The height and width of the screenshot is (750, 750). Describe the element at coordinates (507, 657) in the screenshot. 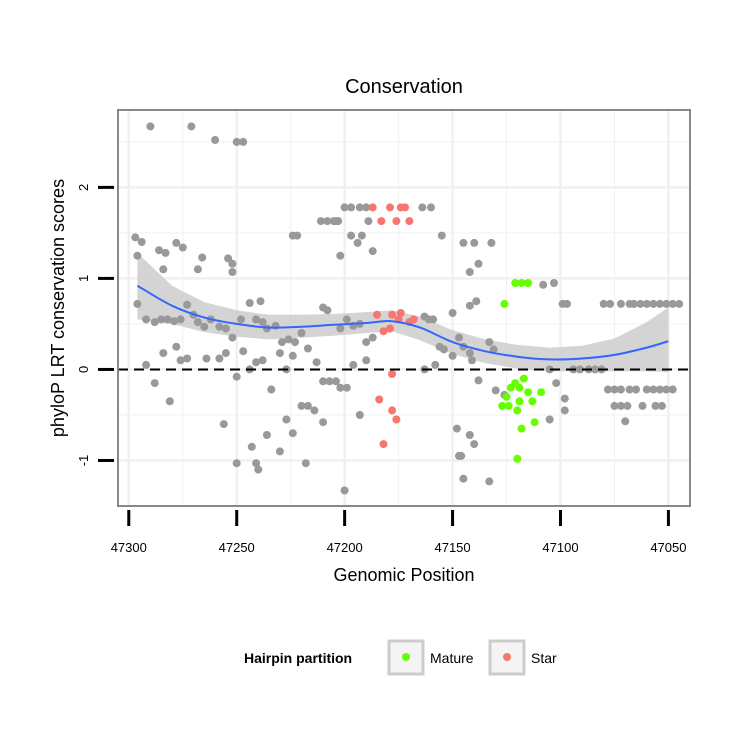

I see `legend-swatch-star` at that location.